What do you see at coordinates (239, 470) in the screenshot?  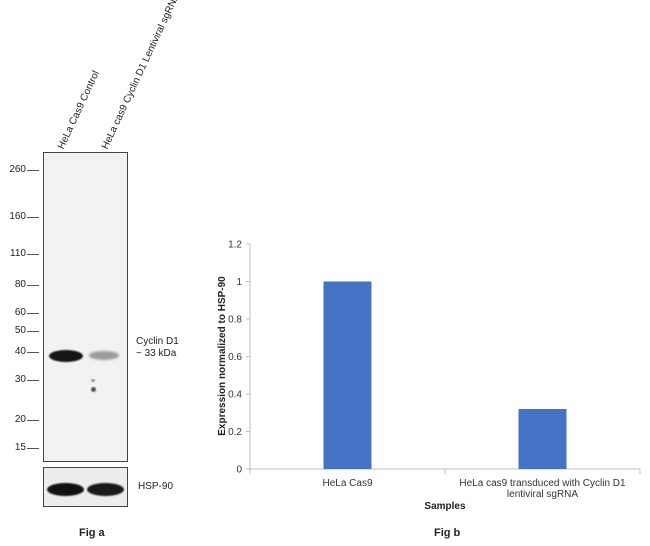 I see `y-tick-label: 0` at bounding box center [239, 470].